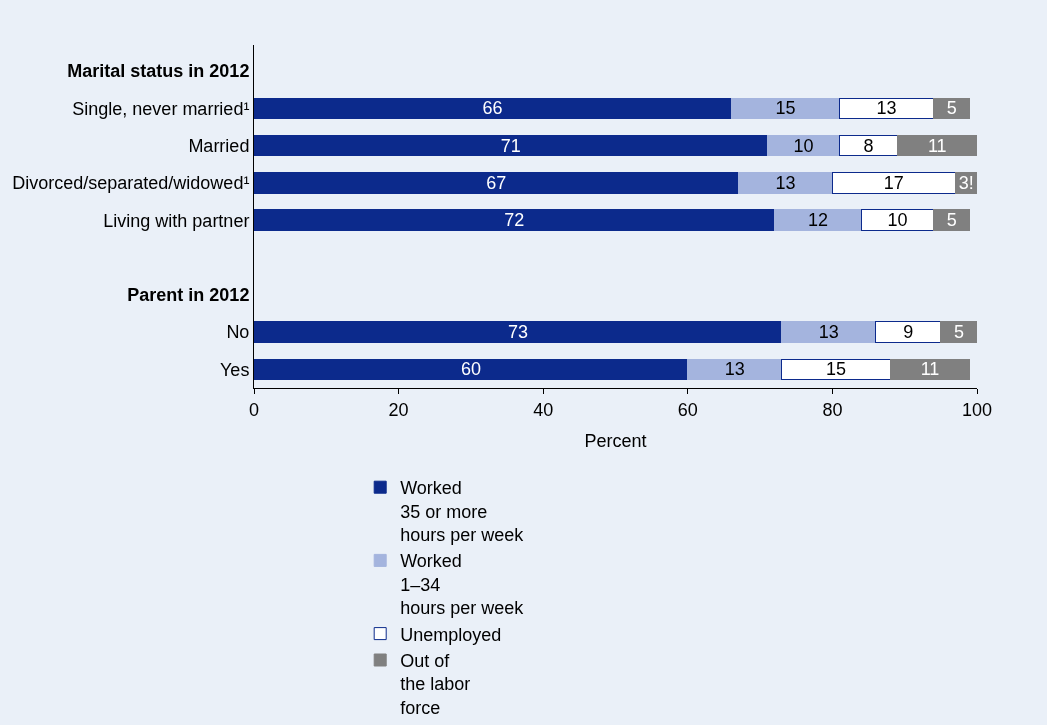  What do you see at coordinates (615, 440) in the screenshot?
I see `x-axis-title: Percent` at bounding box center [615, 440].